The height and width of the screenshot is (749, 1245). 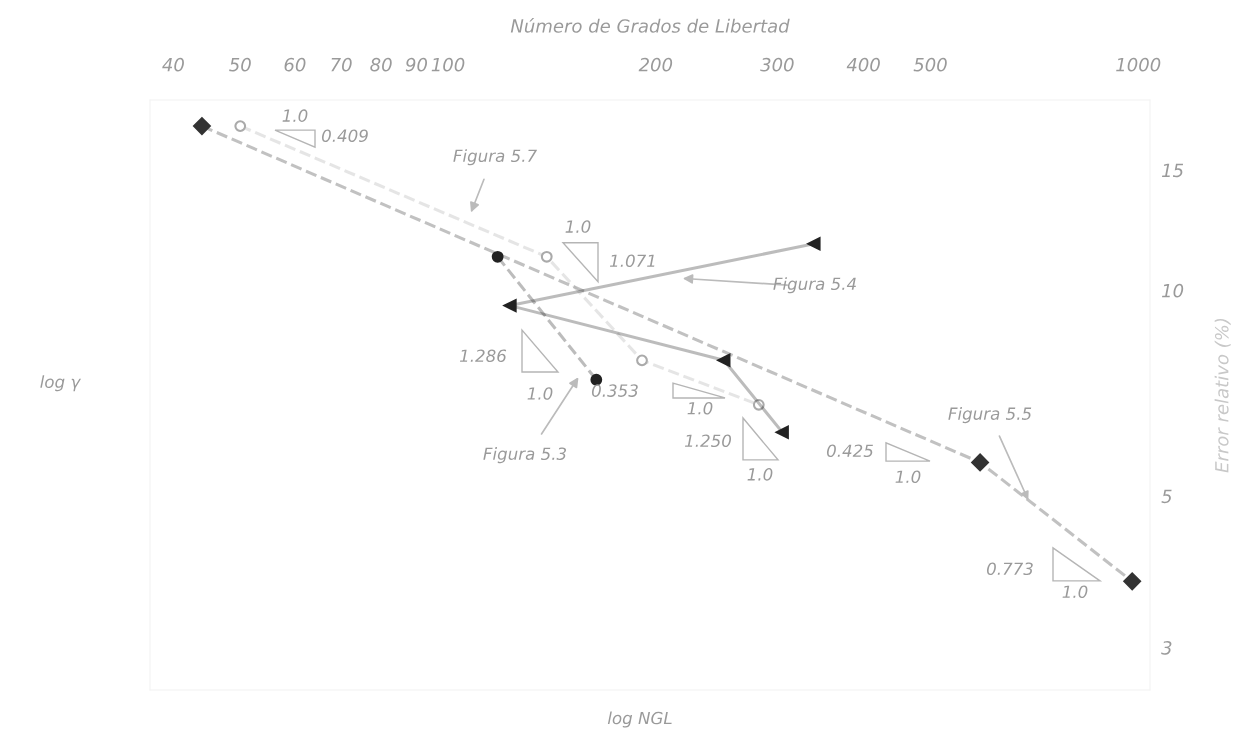 I want to click on y-tick-label: 15, so click(x=1172, y=170).